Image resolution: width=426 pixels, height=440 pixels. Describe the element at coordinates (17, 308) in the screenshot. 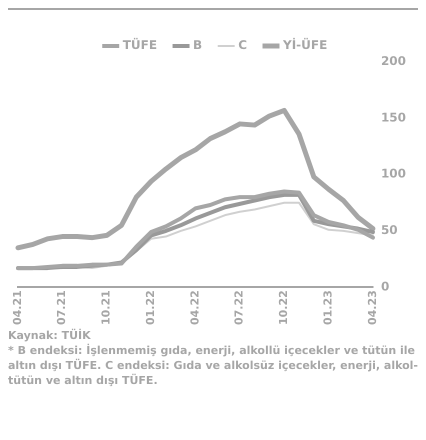

I see `x-tick-label: 04.21` at that location.